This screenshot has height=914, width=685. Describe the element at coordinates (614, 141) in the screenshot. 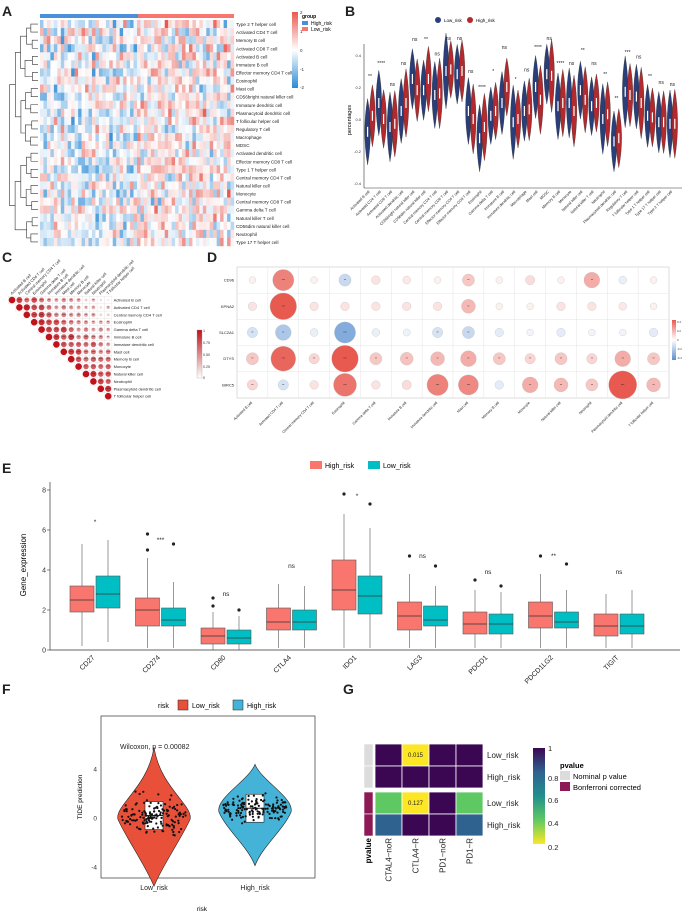

I see `violin-low-risk-box` at that location.